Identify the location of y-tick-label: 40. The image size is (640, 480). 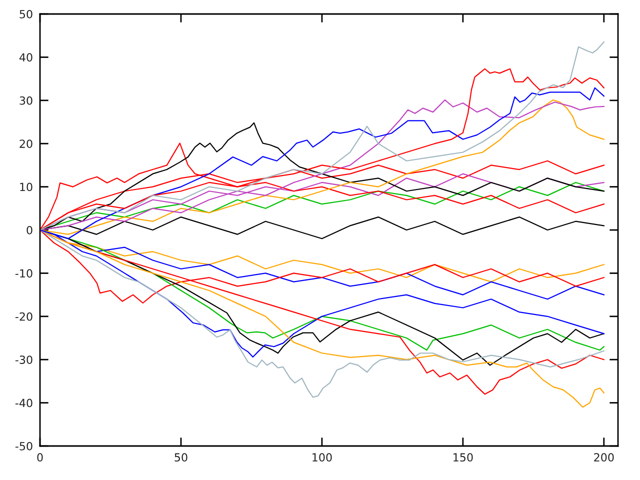
(25, 57).